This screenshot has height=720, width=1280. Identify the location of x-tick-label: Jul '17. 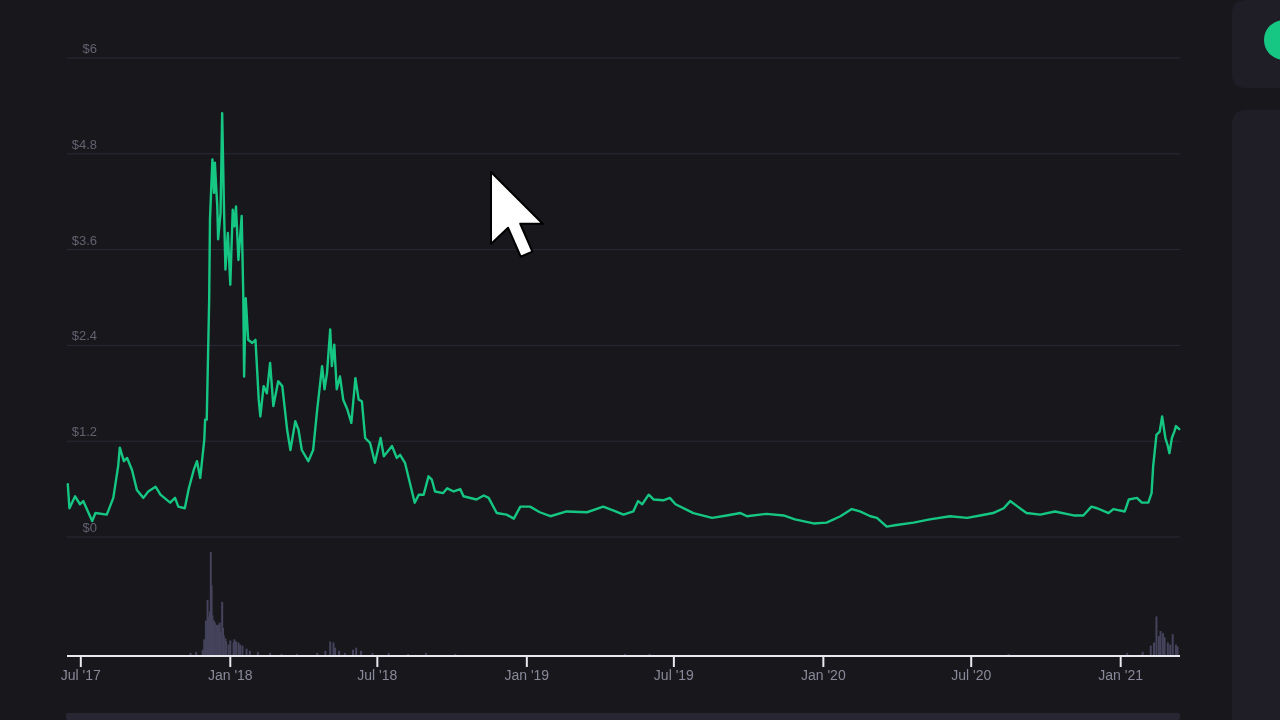
(81, 675).